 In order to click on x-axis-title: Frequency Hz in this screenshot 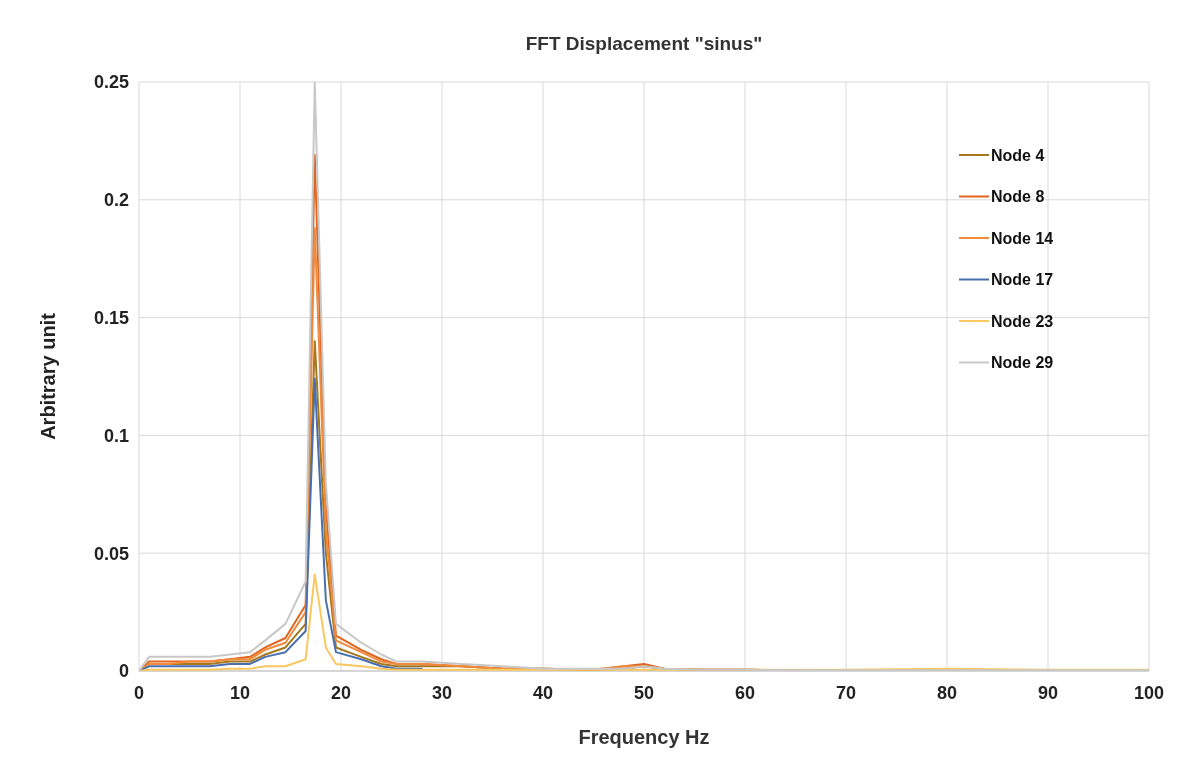, I will do `click(644, 737)`.